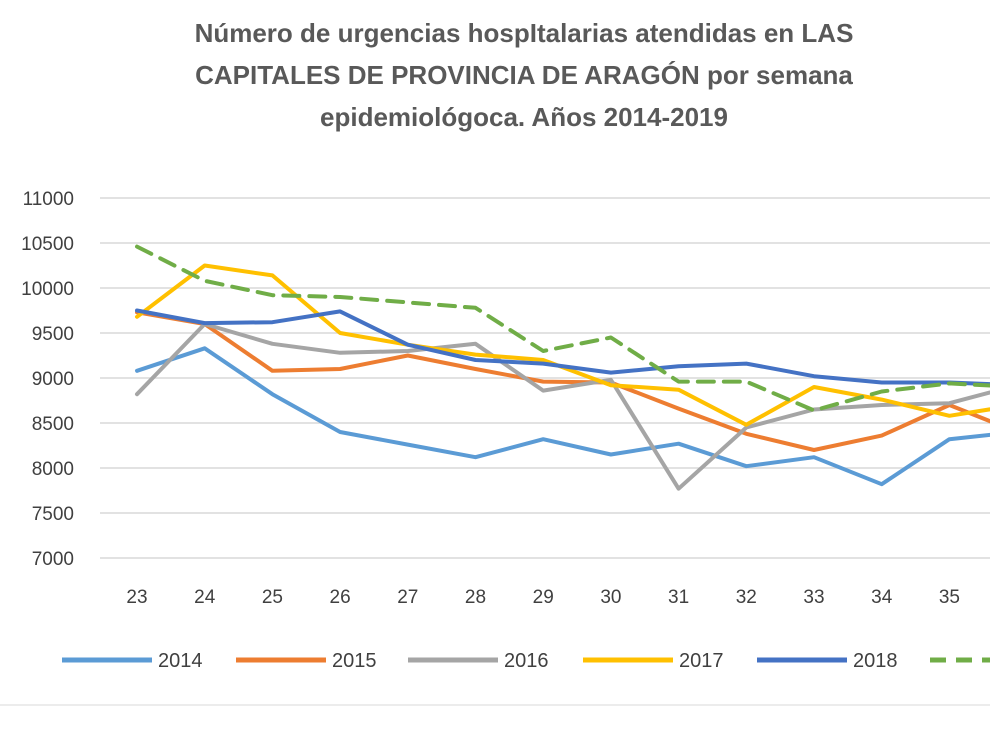  I want to click on y-tick-label: 10000, so click(47, 289).